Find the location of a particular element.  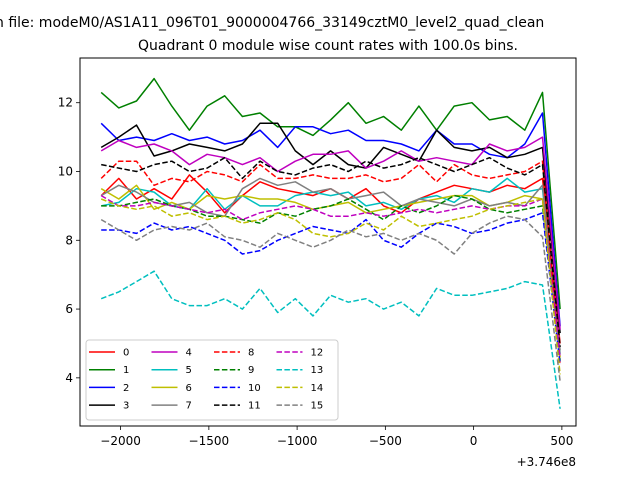

legend-label-2: 2 is located at coordinates (126, 388).